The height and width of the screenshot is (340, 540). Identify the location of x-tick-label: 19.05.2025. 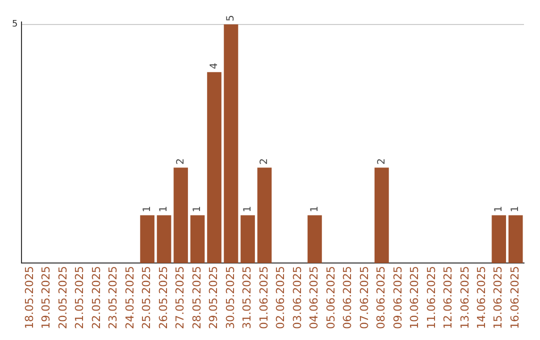
(46, 298).